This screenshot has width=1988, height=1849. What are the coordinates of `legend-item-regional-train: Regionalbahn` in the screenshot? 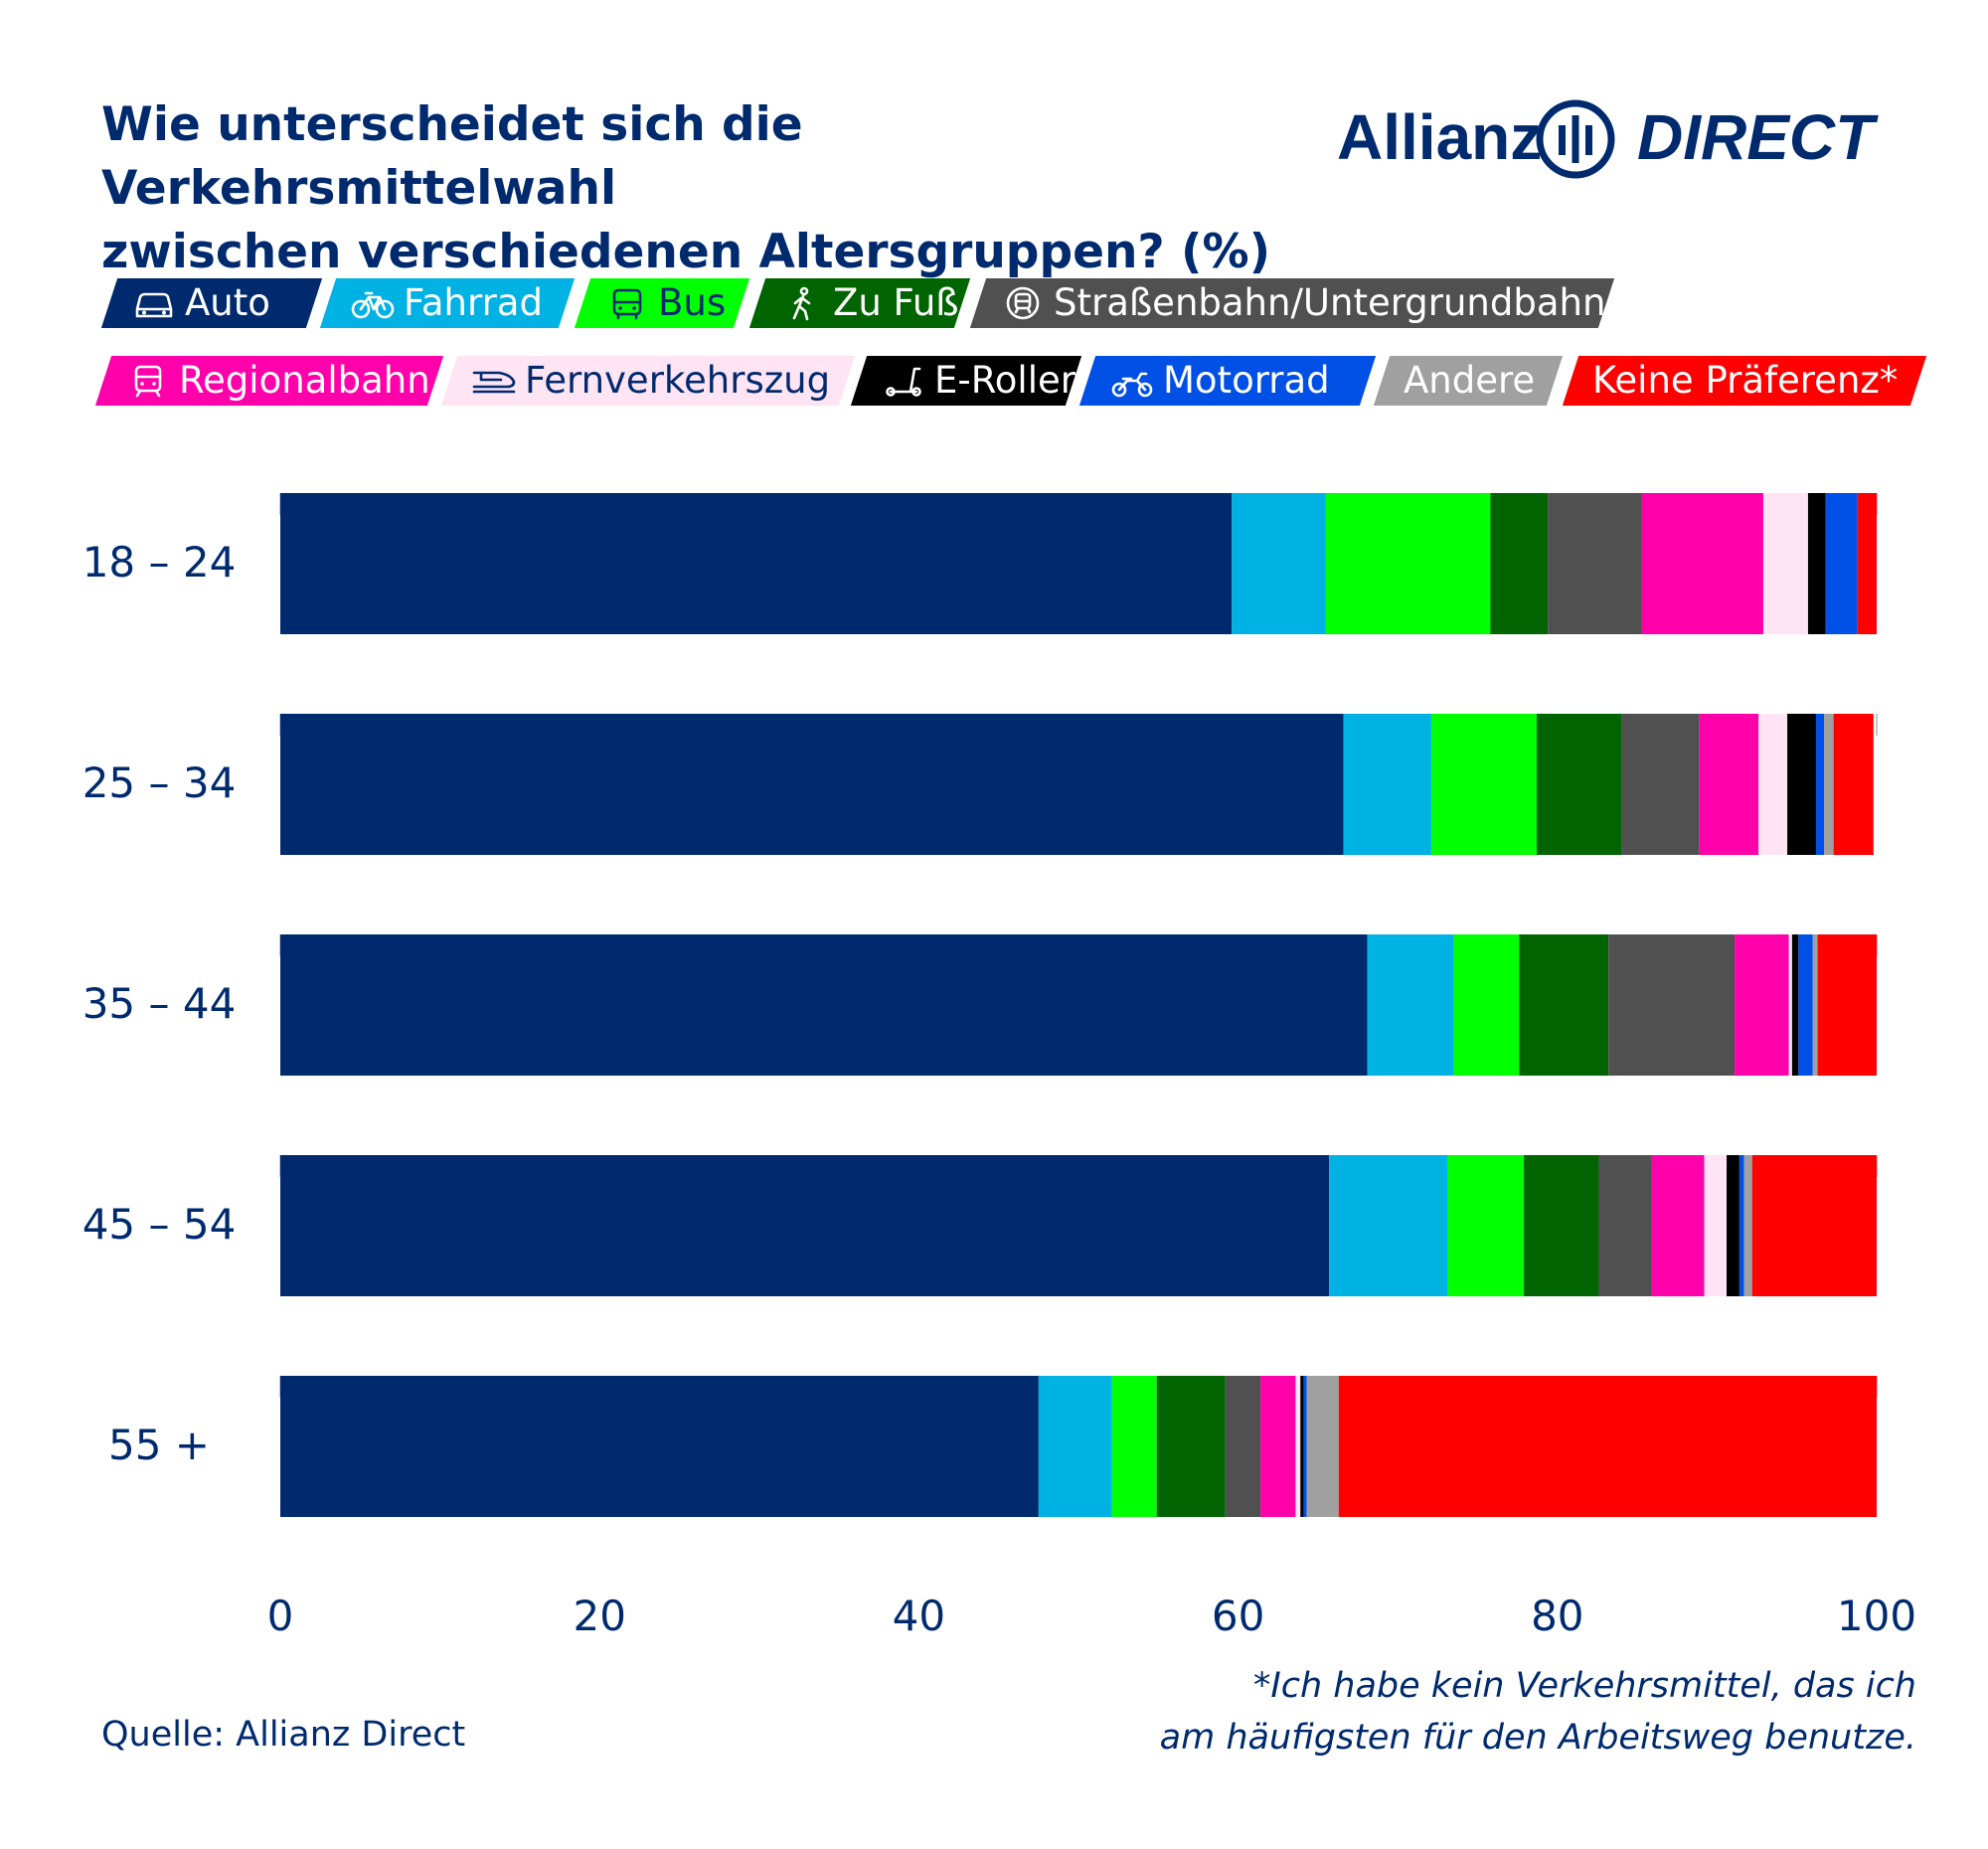 It's located at (269, 381).